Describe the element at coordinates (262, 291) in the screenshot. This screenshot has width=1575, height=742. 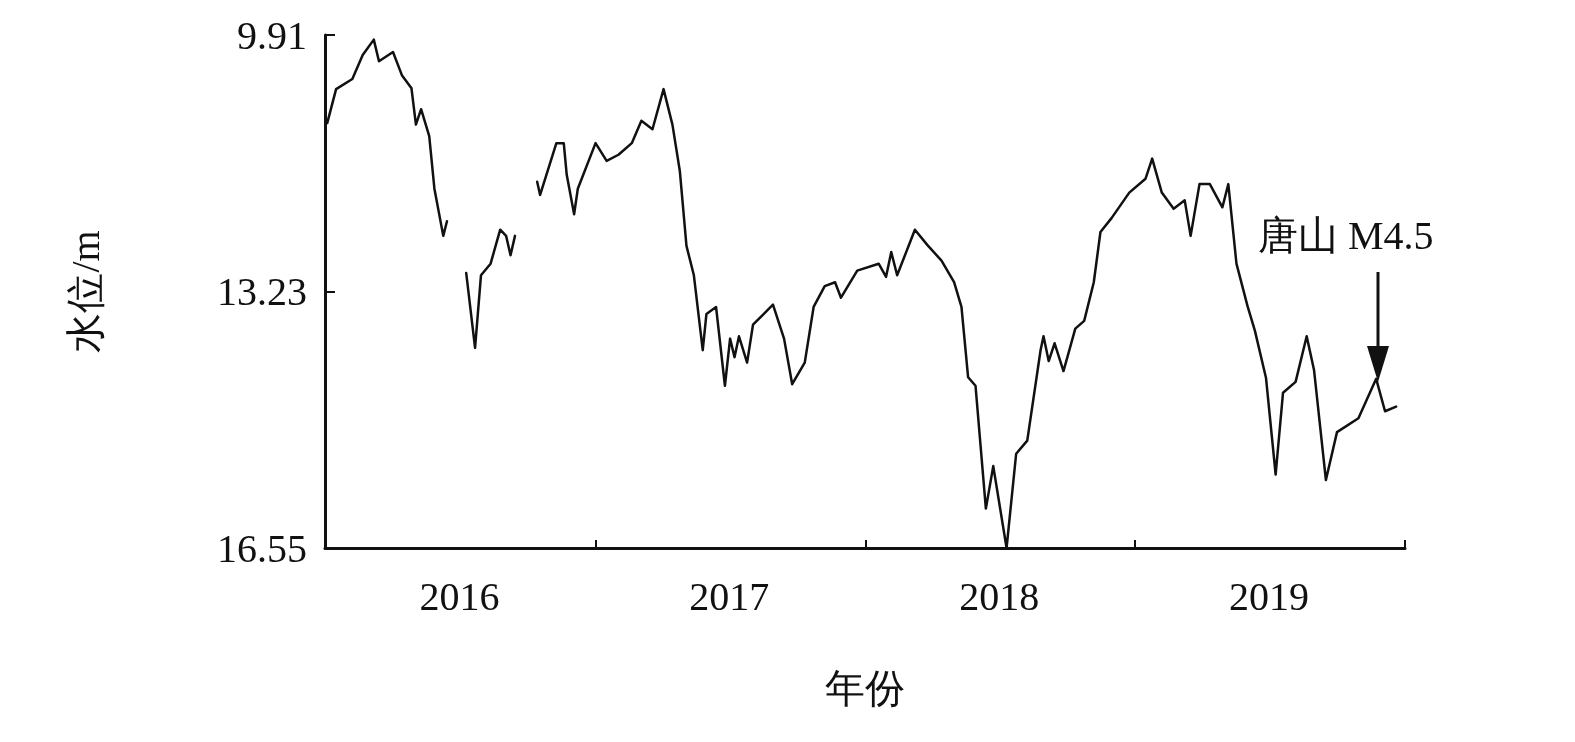
I see `y-tick-label: 13.23` at that location.